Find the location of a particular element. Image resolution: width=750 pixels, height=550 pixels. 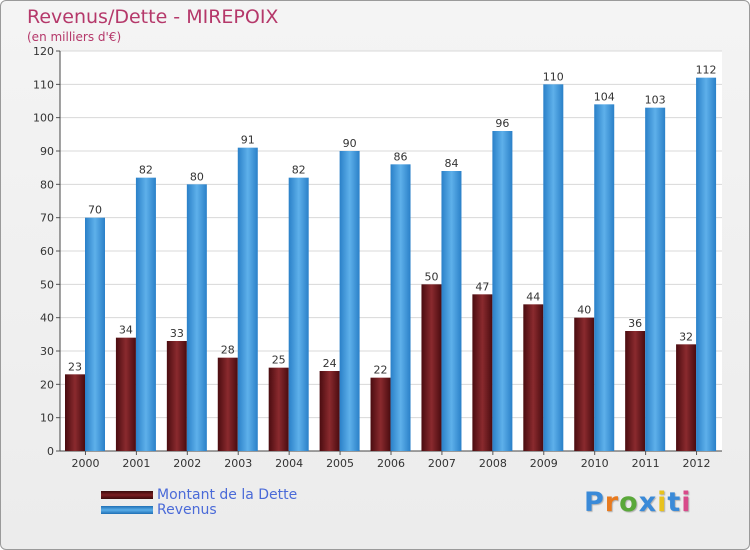

data-label-dette-2004: 25 is located at coordinates (279, 360).